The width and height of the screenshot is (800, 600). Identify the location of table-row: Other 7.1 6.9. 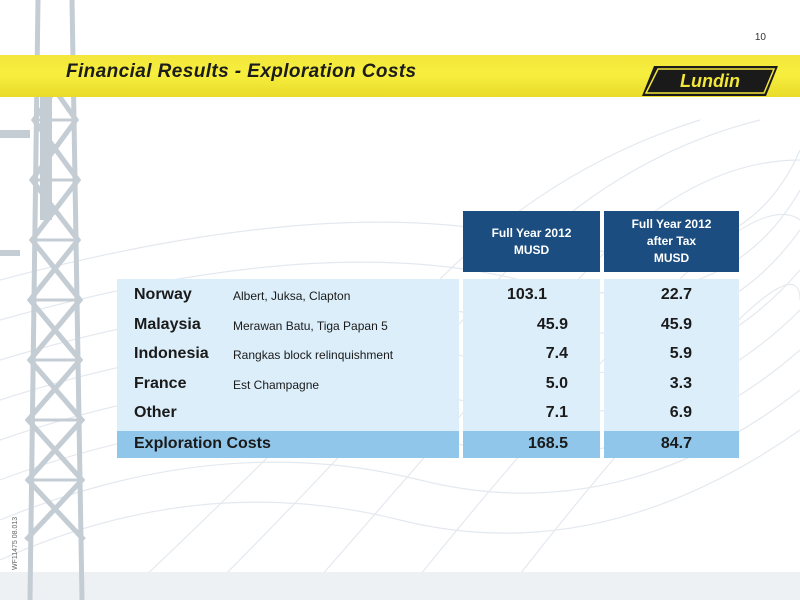
(400, 418).